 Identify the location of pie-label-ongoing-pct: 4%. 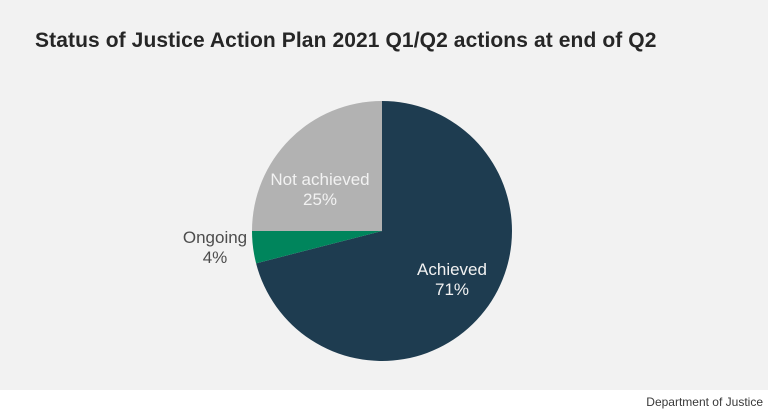
(215, 257).